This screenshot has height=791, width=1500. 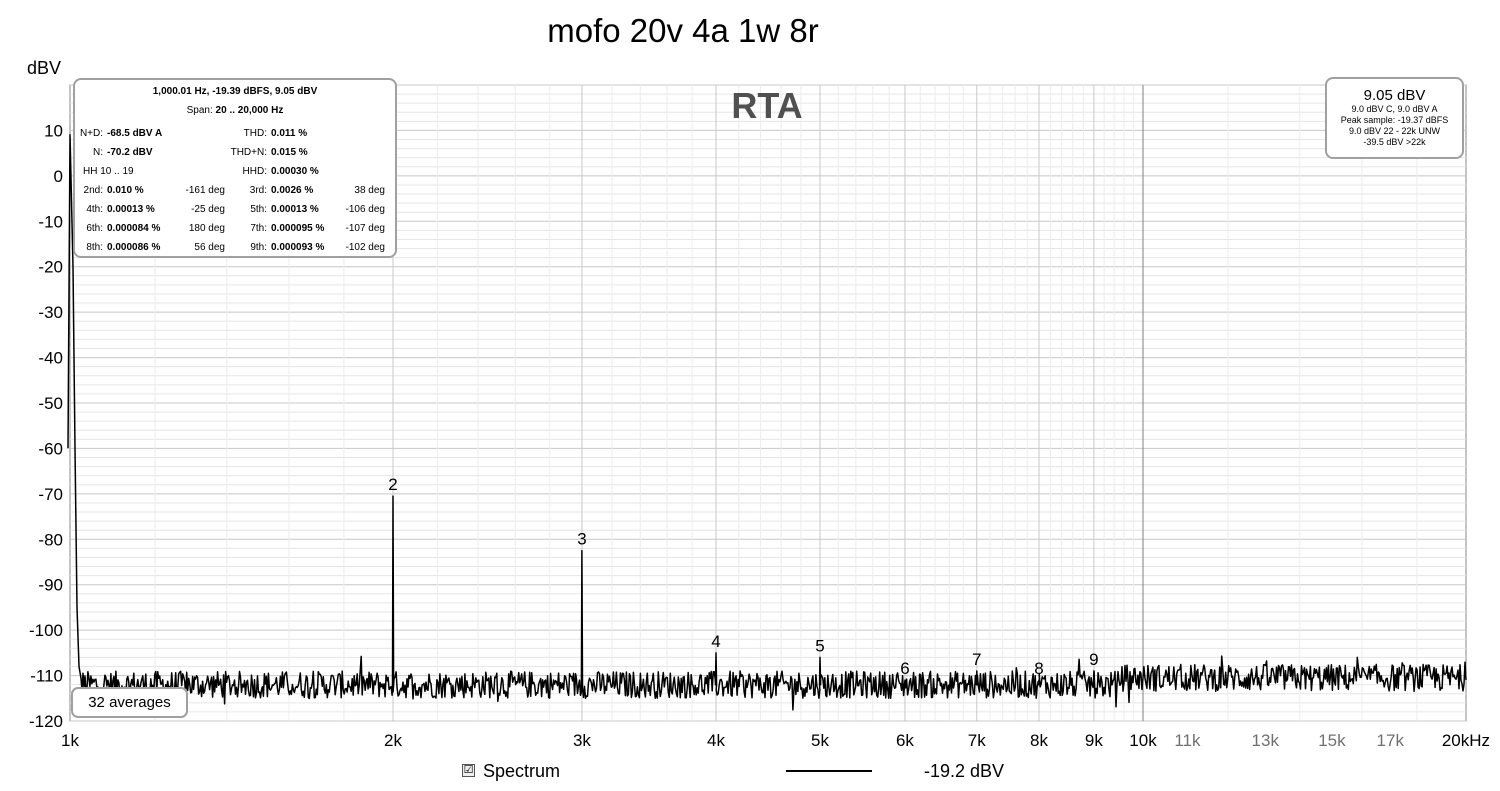 I want to click on info-phase: 38 deg, so click(x=369, y=190).